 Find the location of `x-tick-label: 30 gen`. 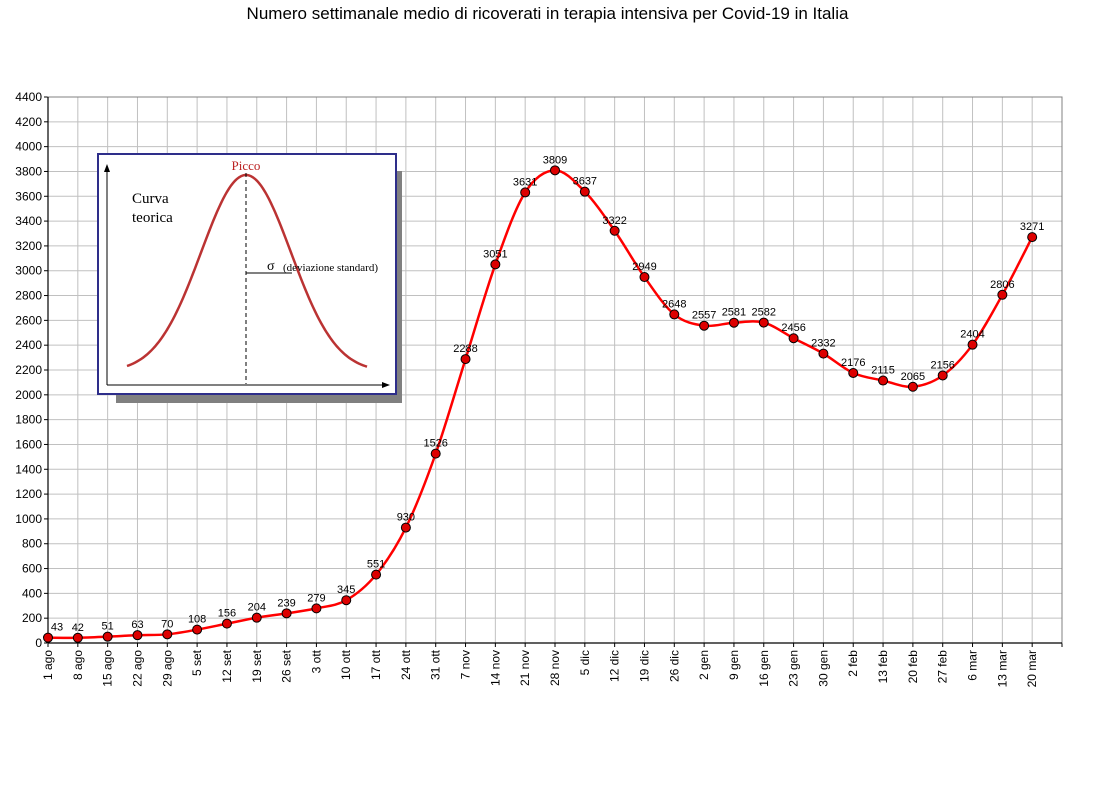

x-tick-label: 30 gen is located at coordinates (823, 668).